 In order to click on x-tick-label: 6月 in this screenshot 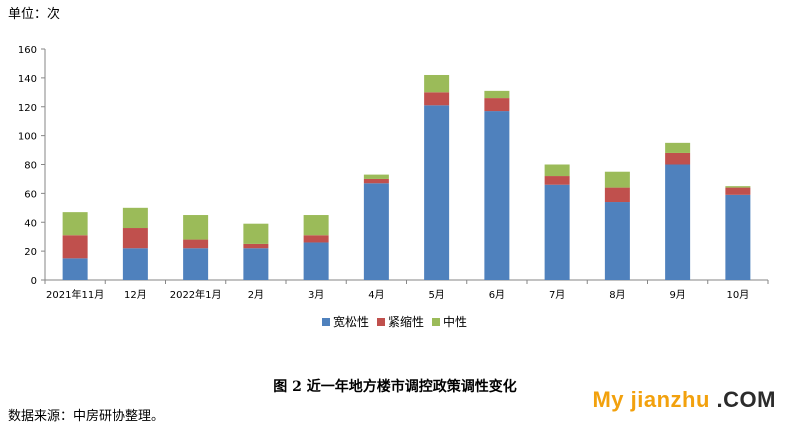, I will do `click(497, 295)`.